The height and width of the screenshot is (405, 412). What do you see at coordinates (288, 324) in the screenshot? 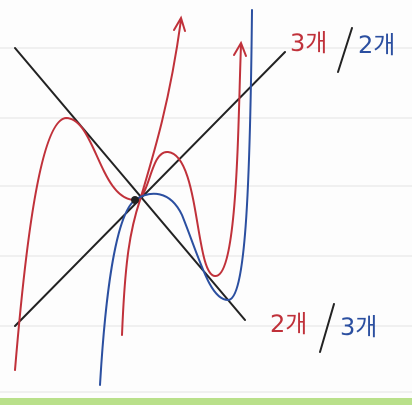
I see `label-red: 2개` at bounding box center [288, 324].